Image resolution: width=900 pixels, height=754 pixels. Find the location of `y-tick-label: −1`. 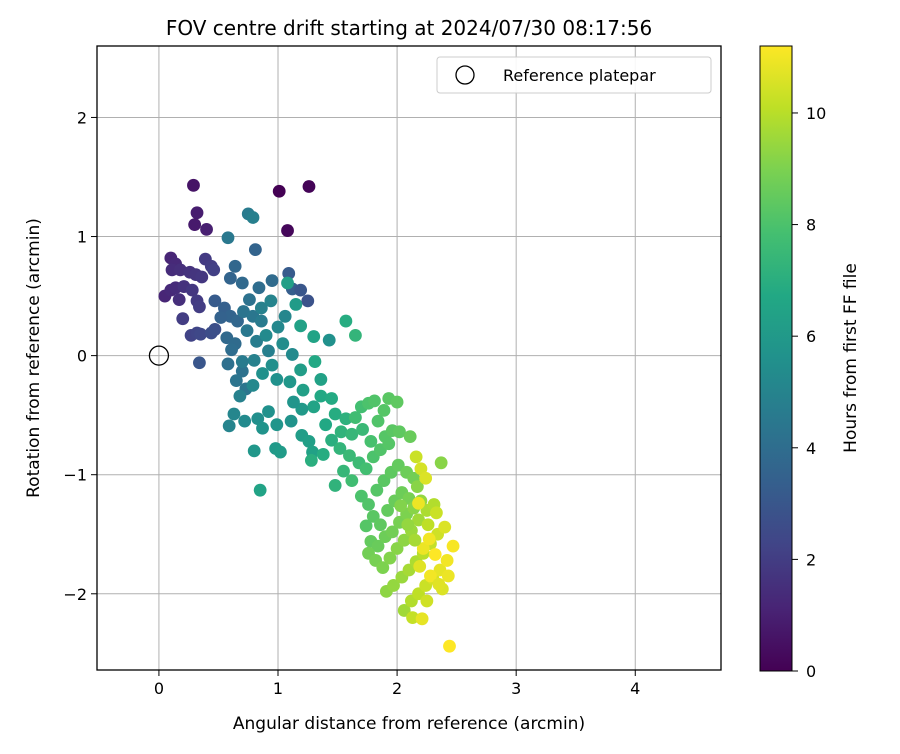

y-tick-label: −1 is located at coordinates (75, 475).